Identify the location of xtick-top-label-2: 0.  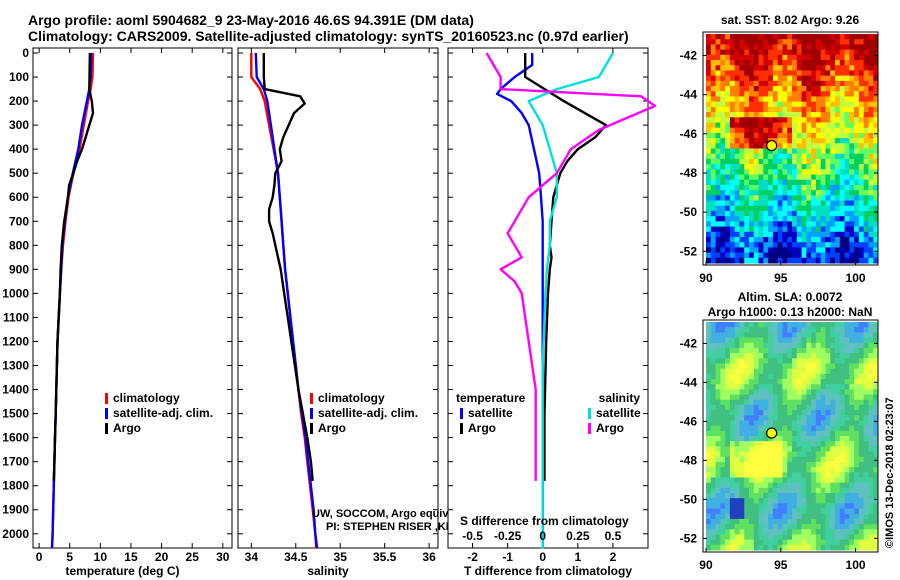
(542, 536).